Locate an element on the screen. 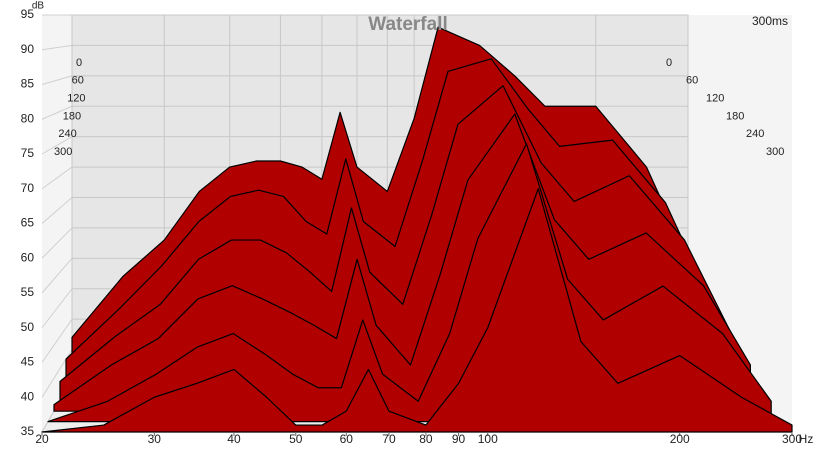 The height and width of the screenshot is (450, 816). x-tick-label: 100 is located at coordinates (488, 439).